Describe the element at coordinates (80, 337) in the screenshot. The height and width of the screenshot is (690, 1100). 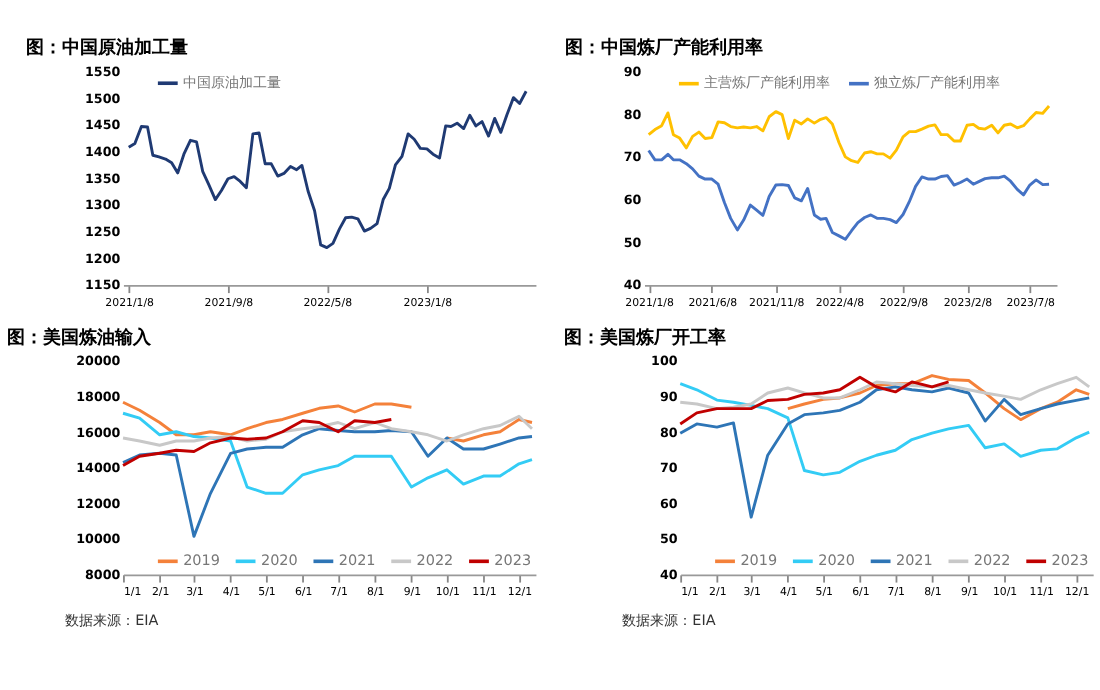
I see `chart-title: 图：美国炼油输入` at that location.